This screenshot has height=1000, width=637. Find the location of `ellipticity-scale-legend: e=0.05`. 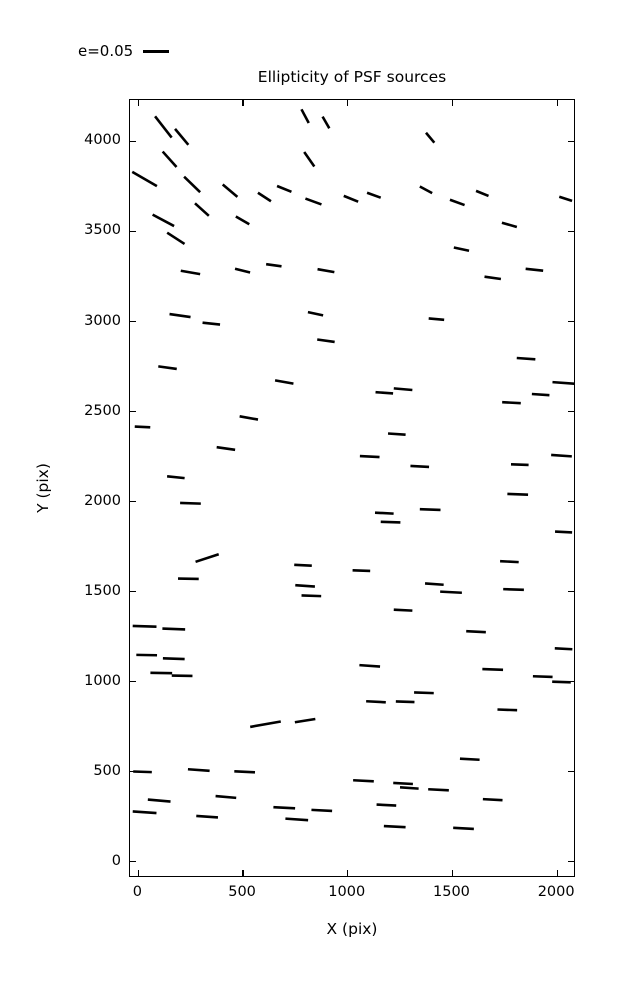

ellipticity-scale-legend: e=0.05 is located at coordinates (124, 51).